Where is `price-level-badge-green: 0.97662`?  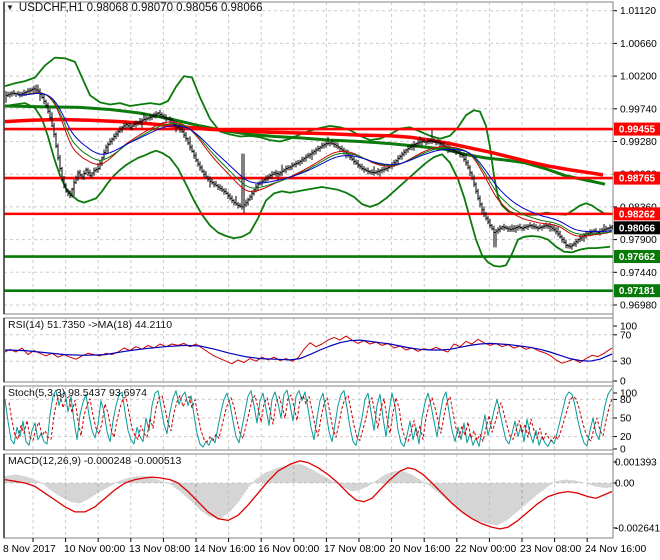 price-level-badge-green: 0.97662 is located at coordinates (637, 257).